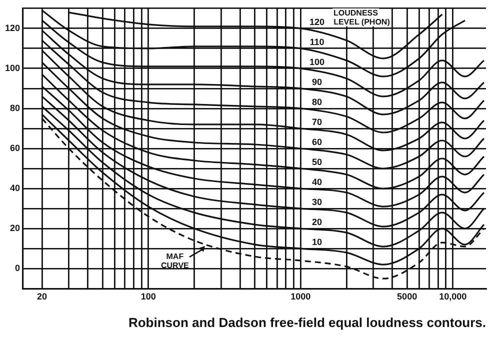  Describe the element at coordinates (15, 107) in the screenshot. I see `y-tick-label: 80` at that location.